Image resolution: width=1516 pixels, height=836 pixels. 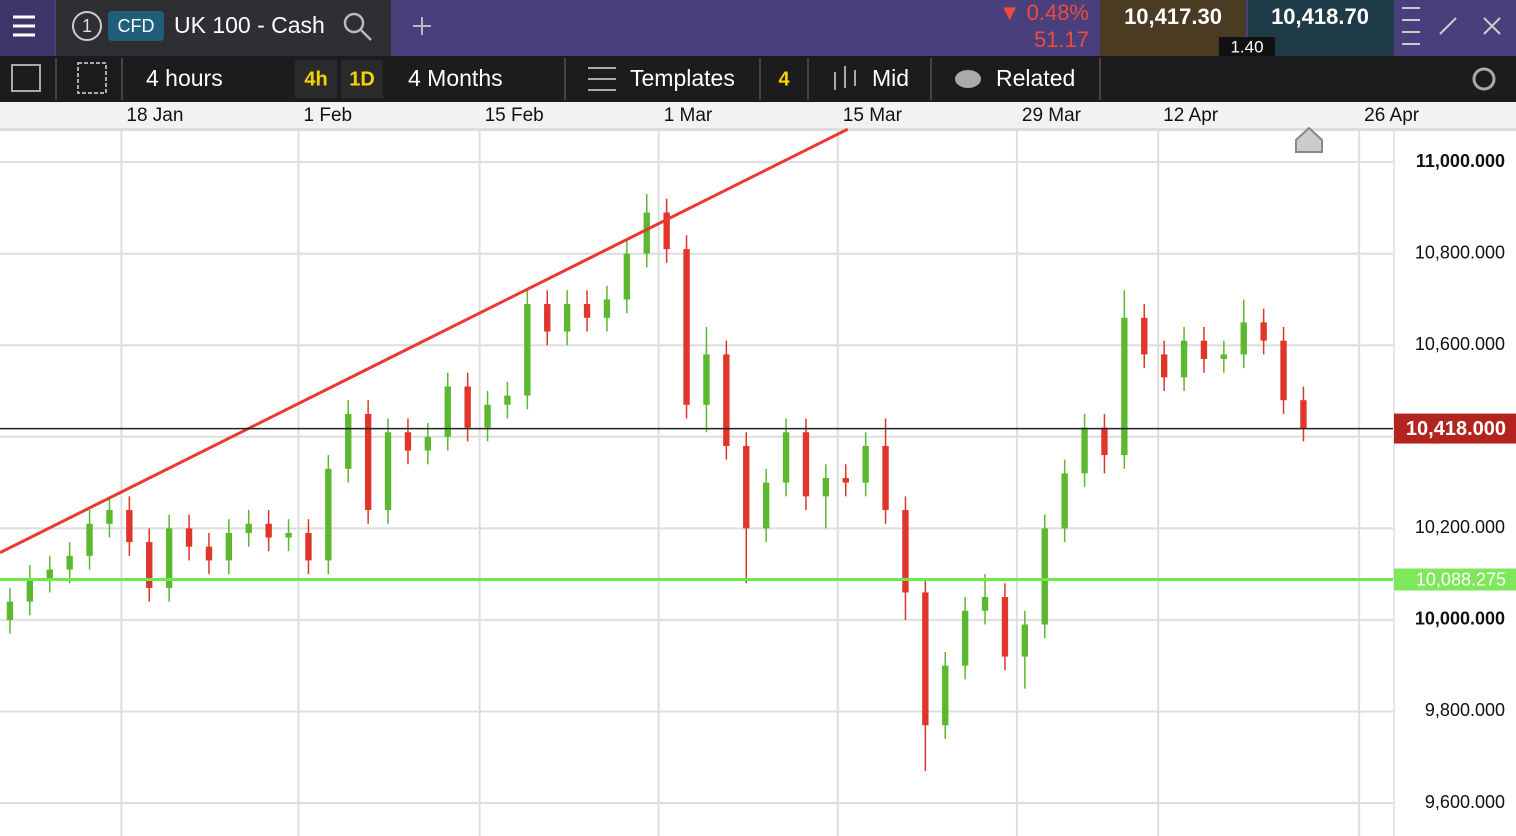 I want to click on templates-icon, so click(x=602, y=79).